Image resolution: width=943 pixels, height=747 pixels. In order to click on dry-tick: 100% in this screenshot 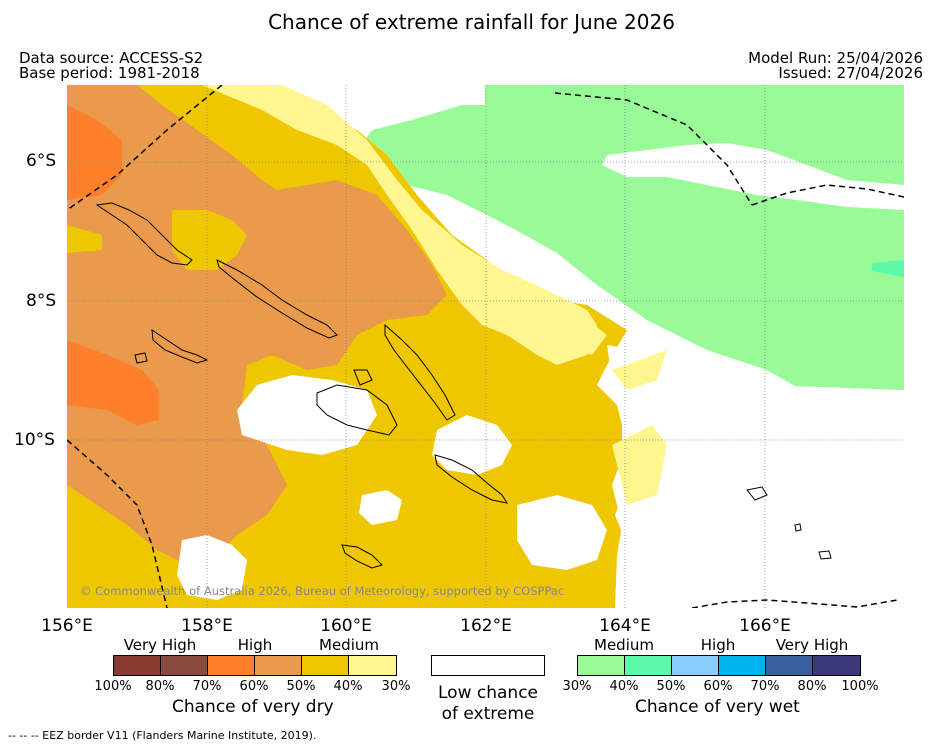, I will do `click(113, 686)`.